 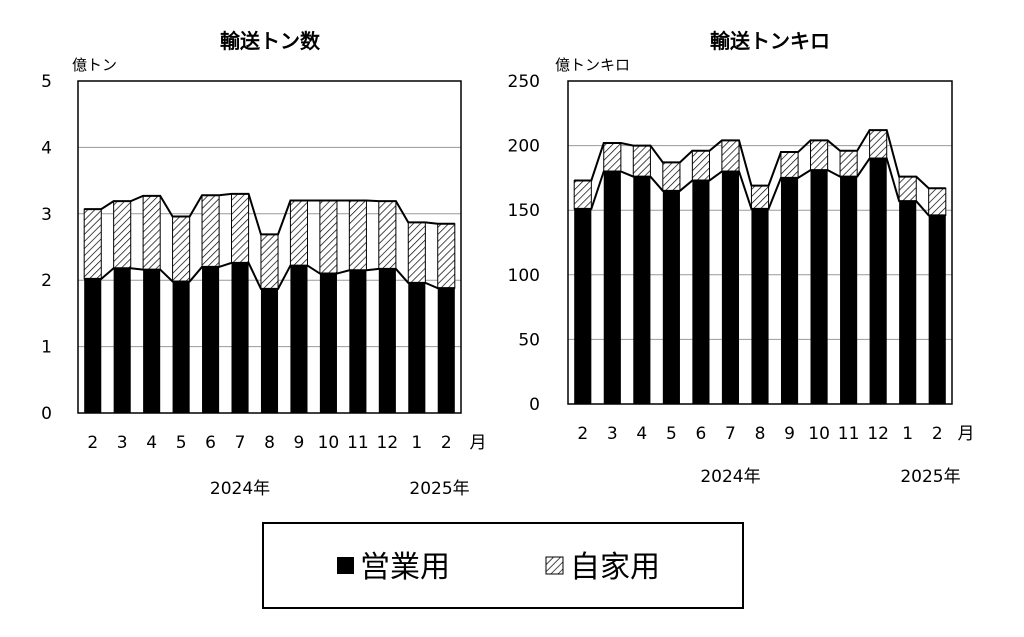 I want to click on c1-xtick-label: 10, so click(x=819, y=434).